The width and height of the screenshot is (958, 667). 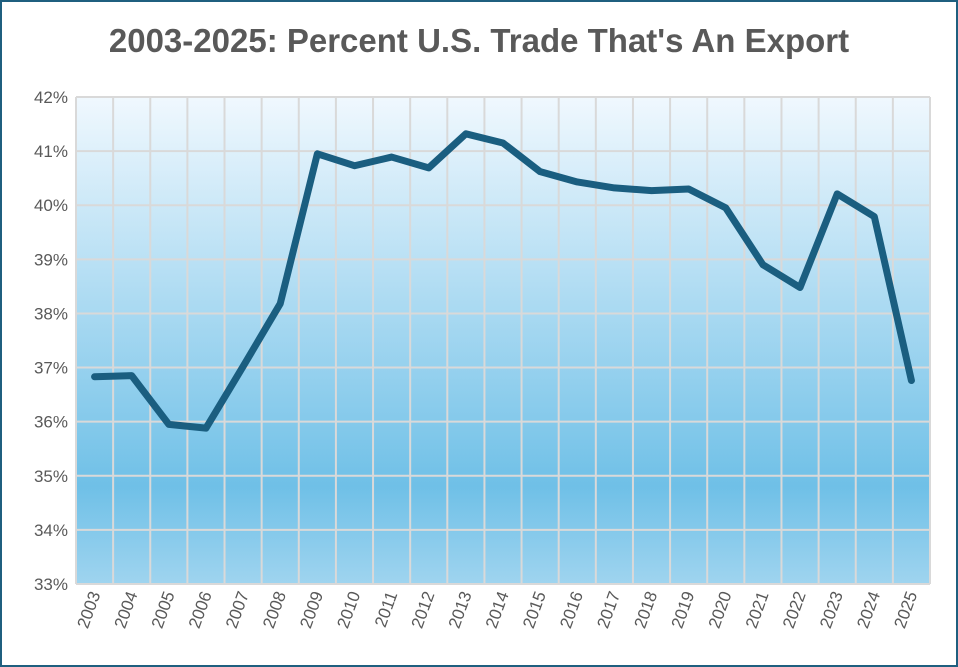 What do you see at coordinates (311, 610) in the screenshot?
I see `x-tick-label: 2009` at bounding box center [311, 610].